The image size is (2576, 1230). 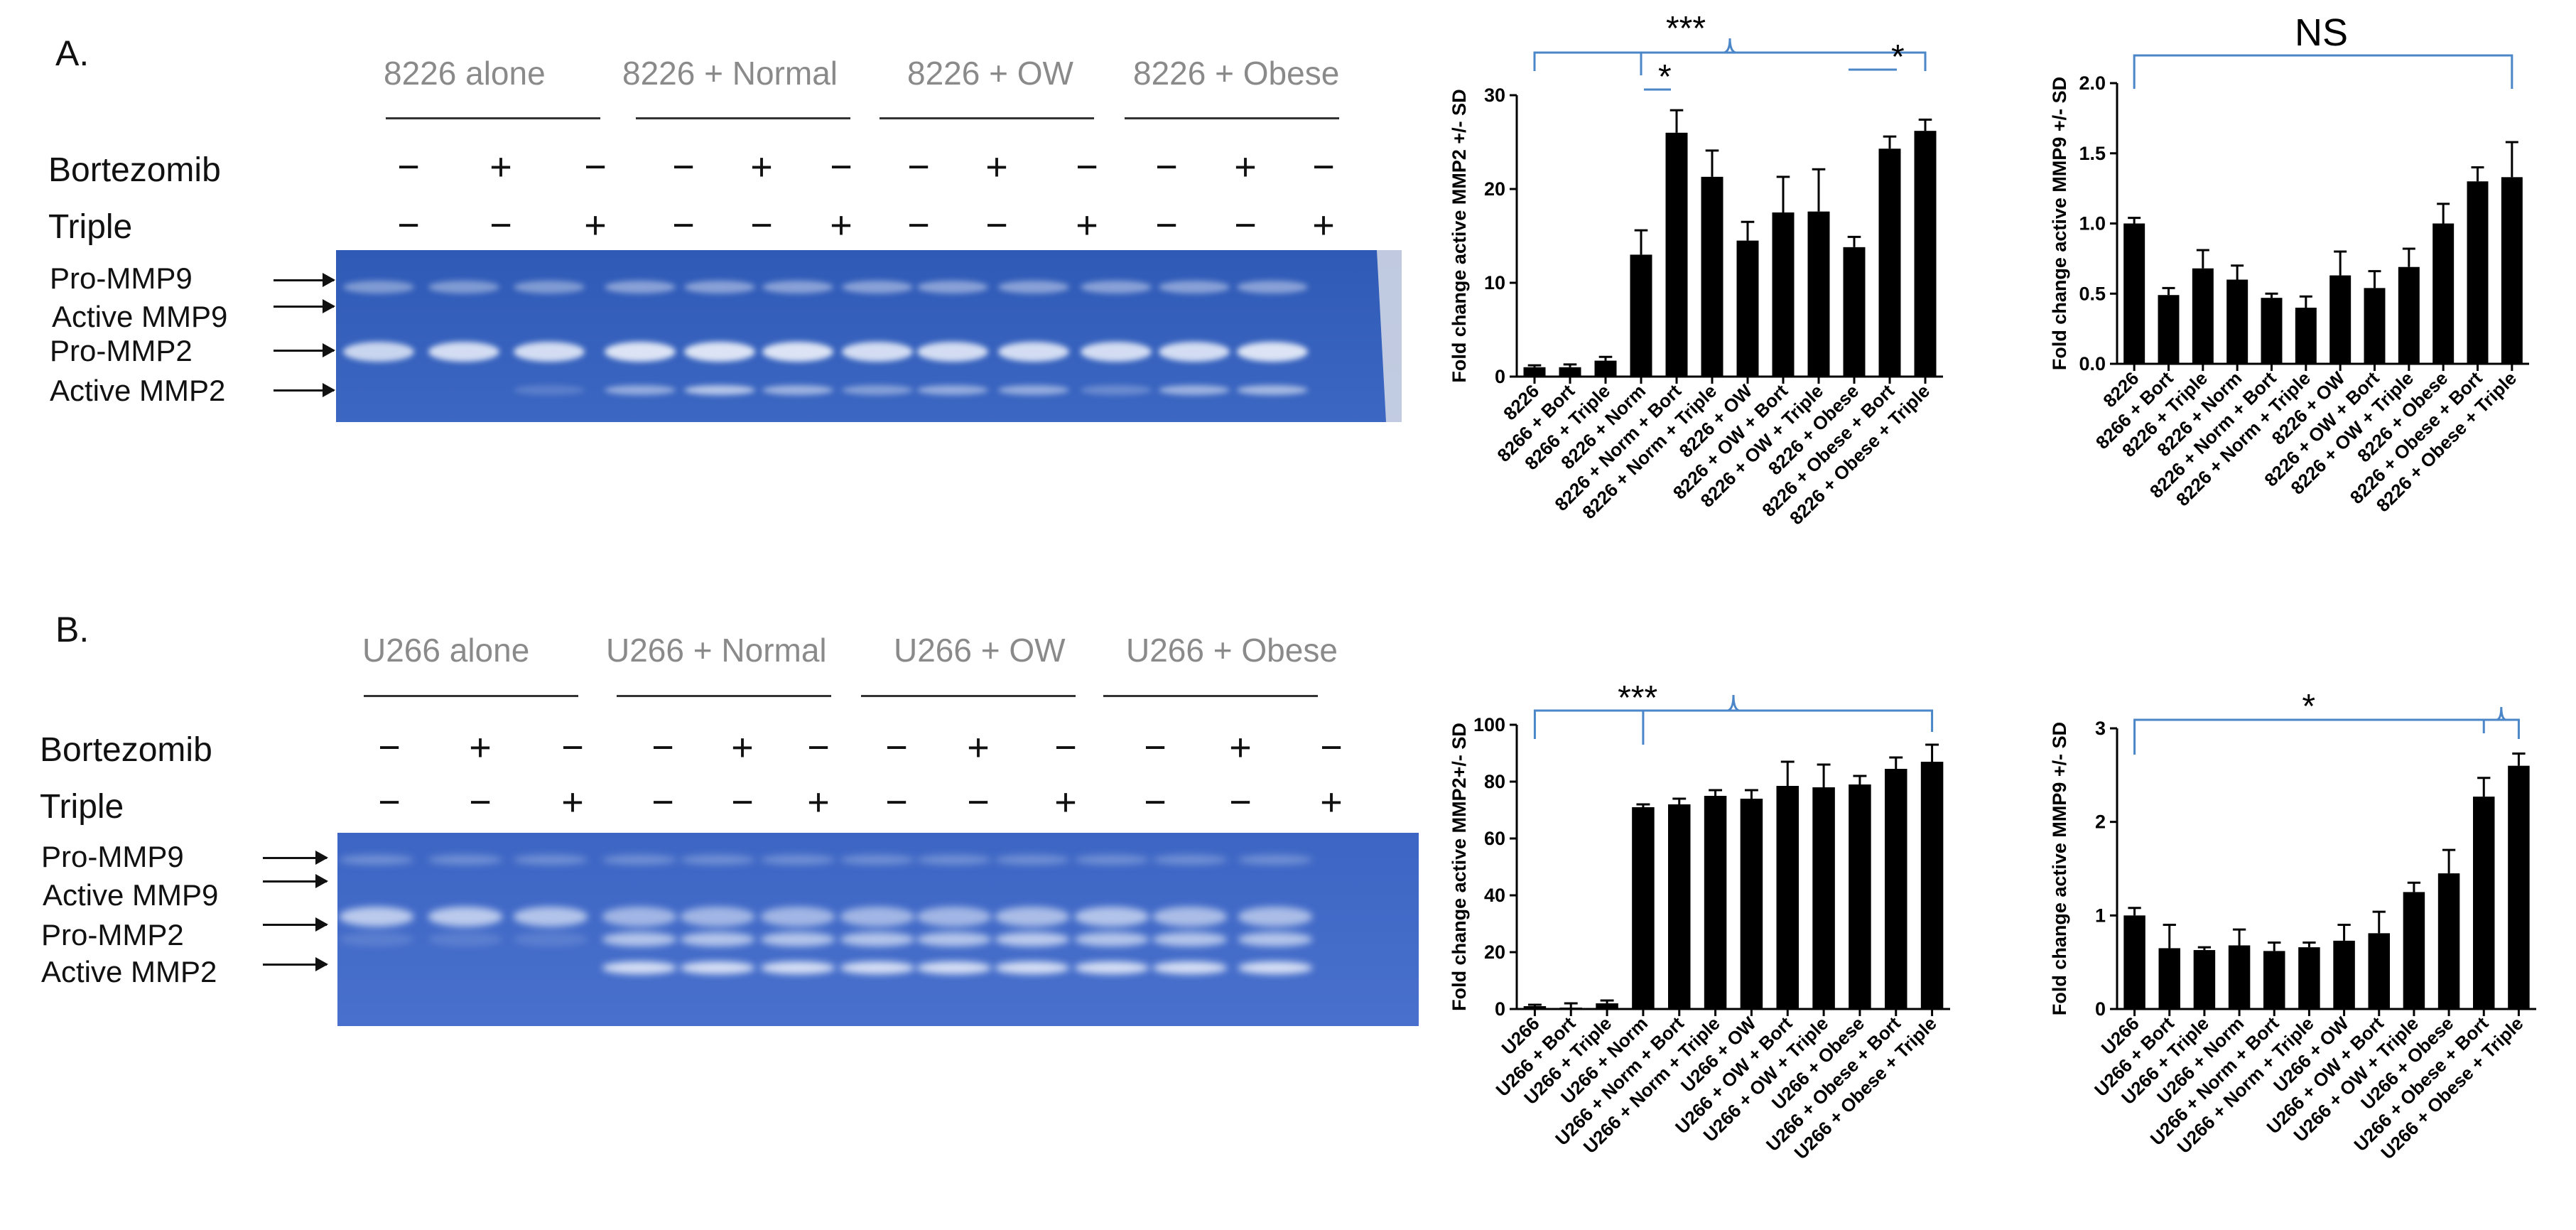 I want to click on band-label-active-mmp2: Active MMP2, so click(x=138, y=390).